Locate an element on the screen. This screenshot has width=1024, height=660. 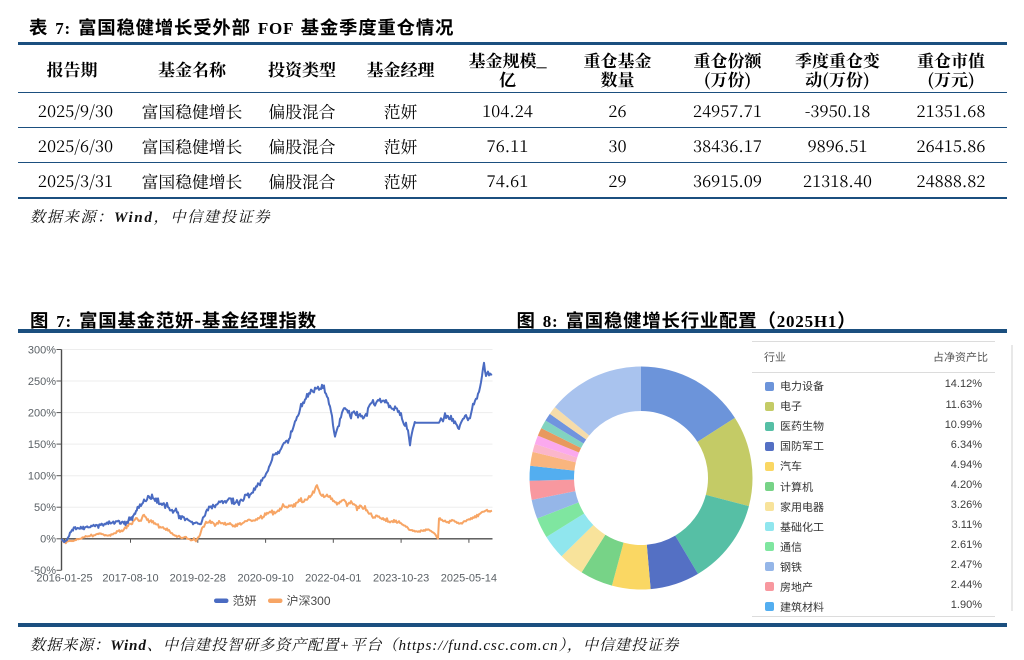
svg-text: 100% is located at coordinates (42, 477).